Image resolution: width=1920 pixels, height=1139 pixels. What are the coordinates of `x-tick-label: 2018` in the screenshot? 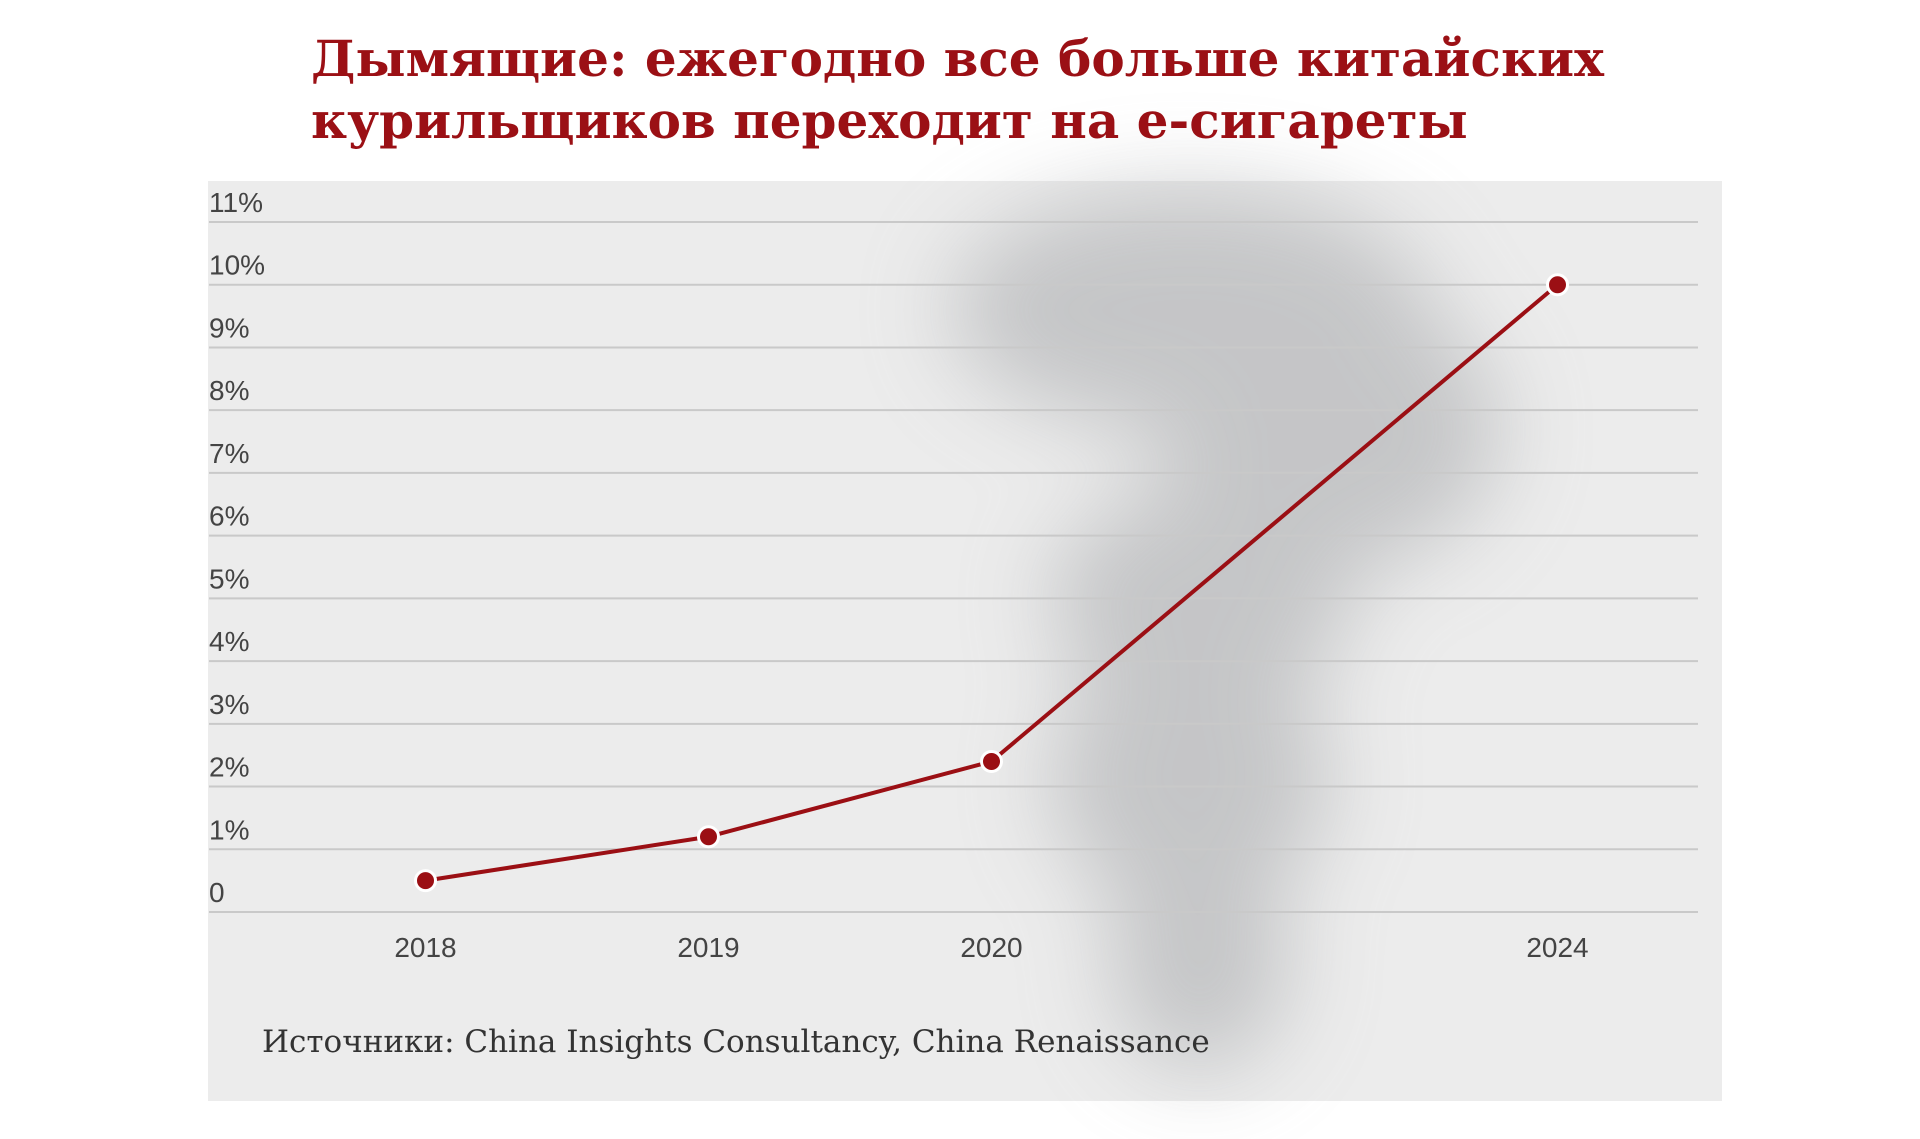 It's located at (425, 947).